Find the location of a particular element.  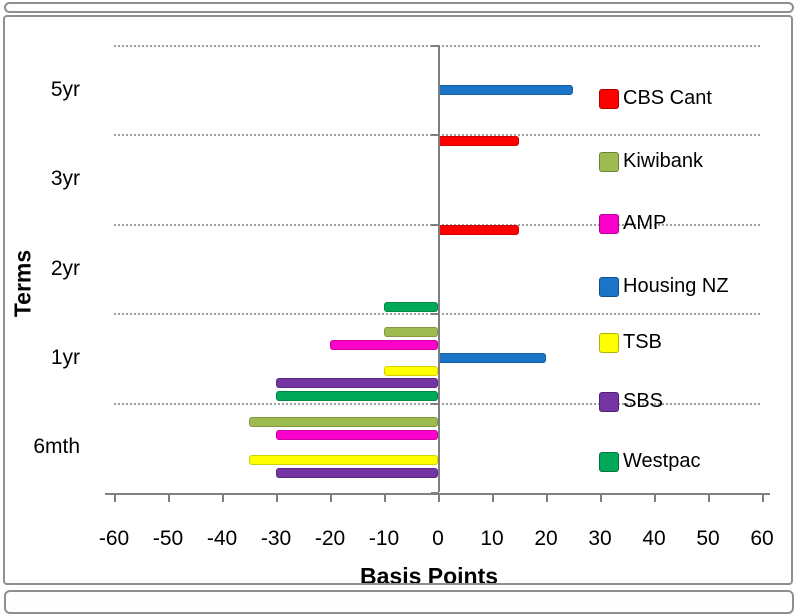

legend-item: AMP is located at coordinates (632, 223).